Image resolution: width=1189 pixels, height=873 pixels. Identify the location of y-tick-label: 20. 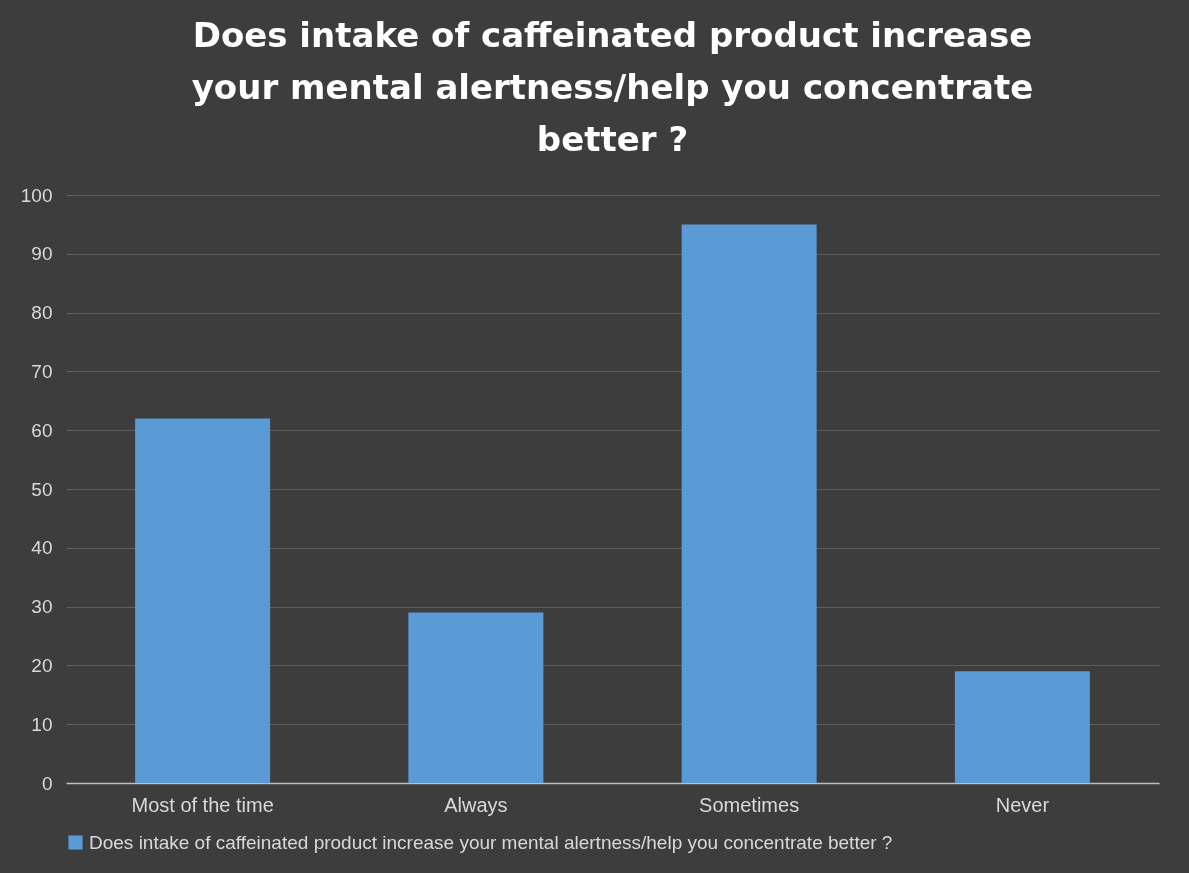
(42, 665).